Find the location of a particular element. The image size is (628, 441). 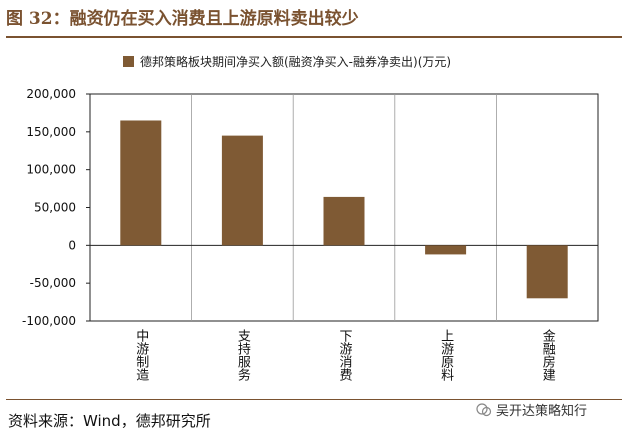

x-category-label: 支持服务 is located at coordinates (243, 355).